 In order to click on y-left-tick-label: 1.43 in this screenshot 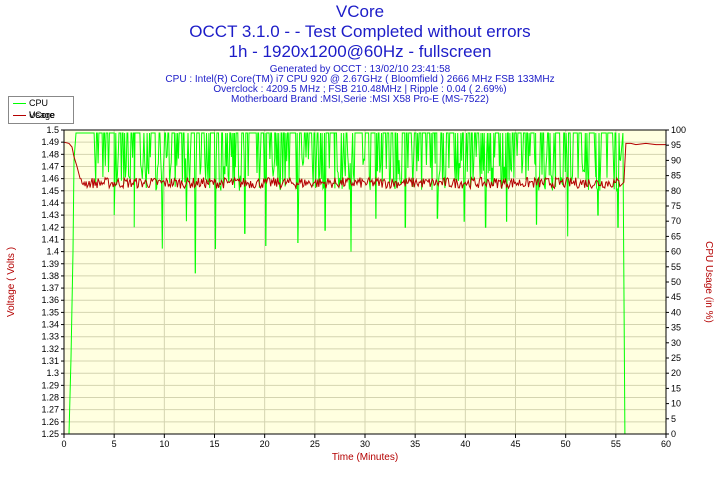, I will do `click(50, 215)`.